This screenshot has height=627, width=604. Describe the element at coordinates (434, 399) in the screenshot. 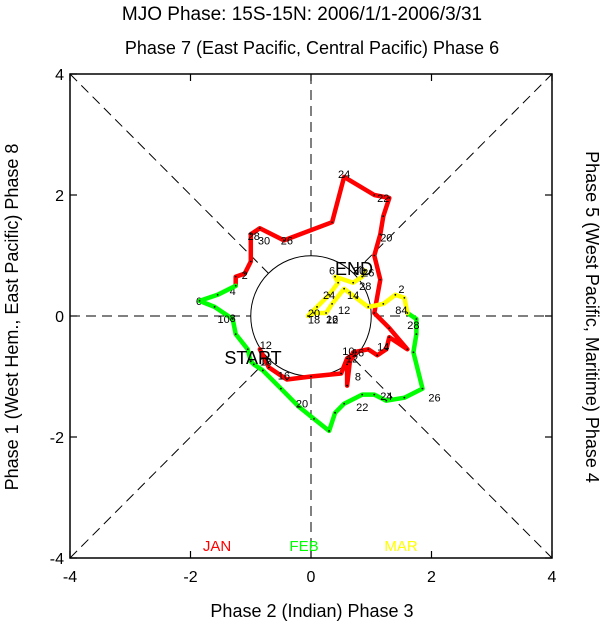

I see `day-label-feb: 26` at that location.